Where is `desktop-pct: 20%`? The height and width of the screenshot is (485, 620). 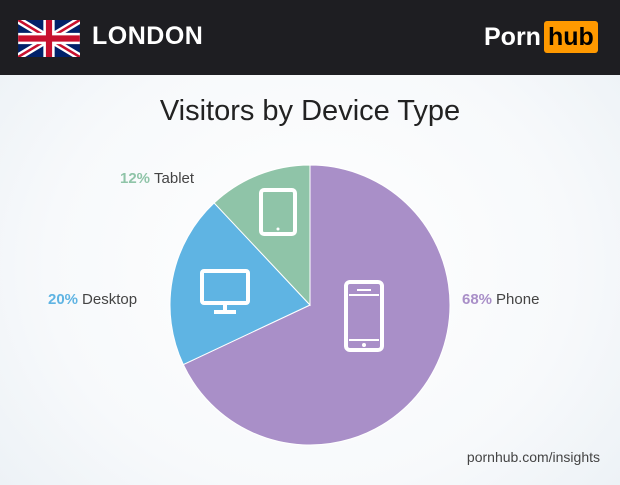 desktop-pct: 20% is located at coordinates (63, 299).